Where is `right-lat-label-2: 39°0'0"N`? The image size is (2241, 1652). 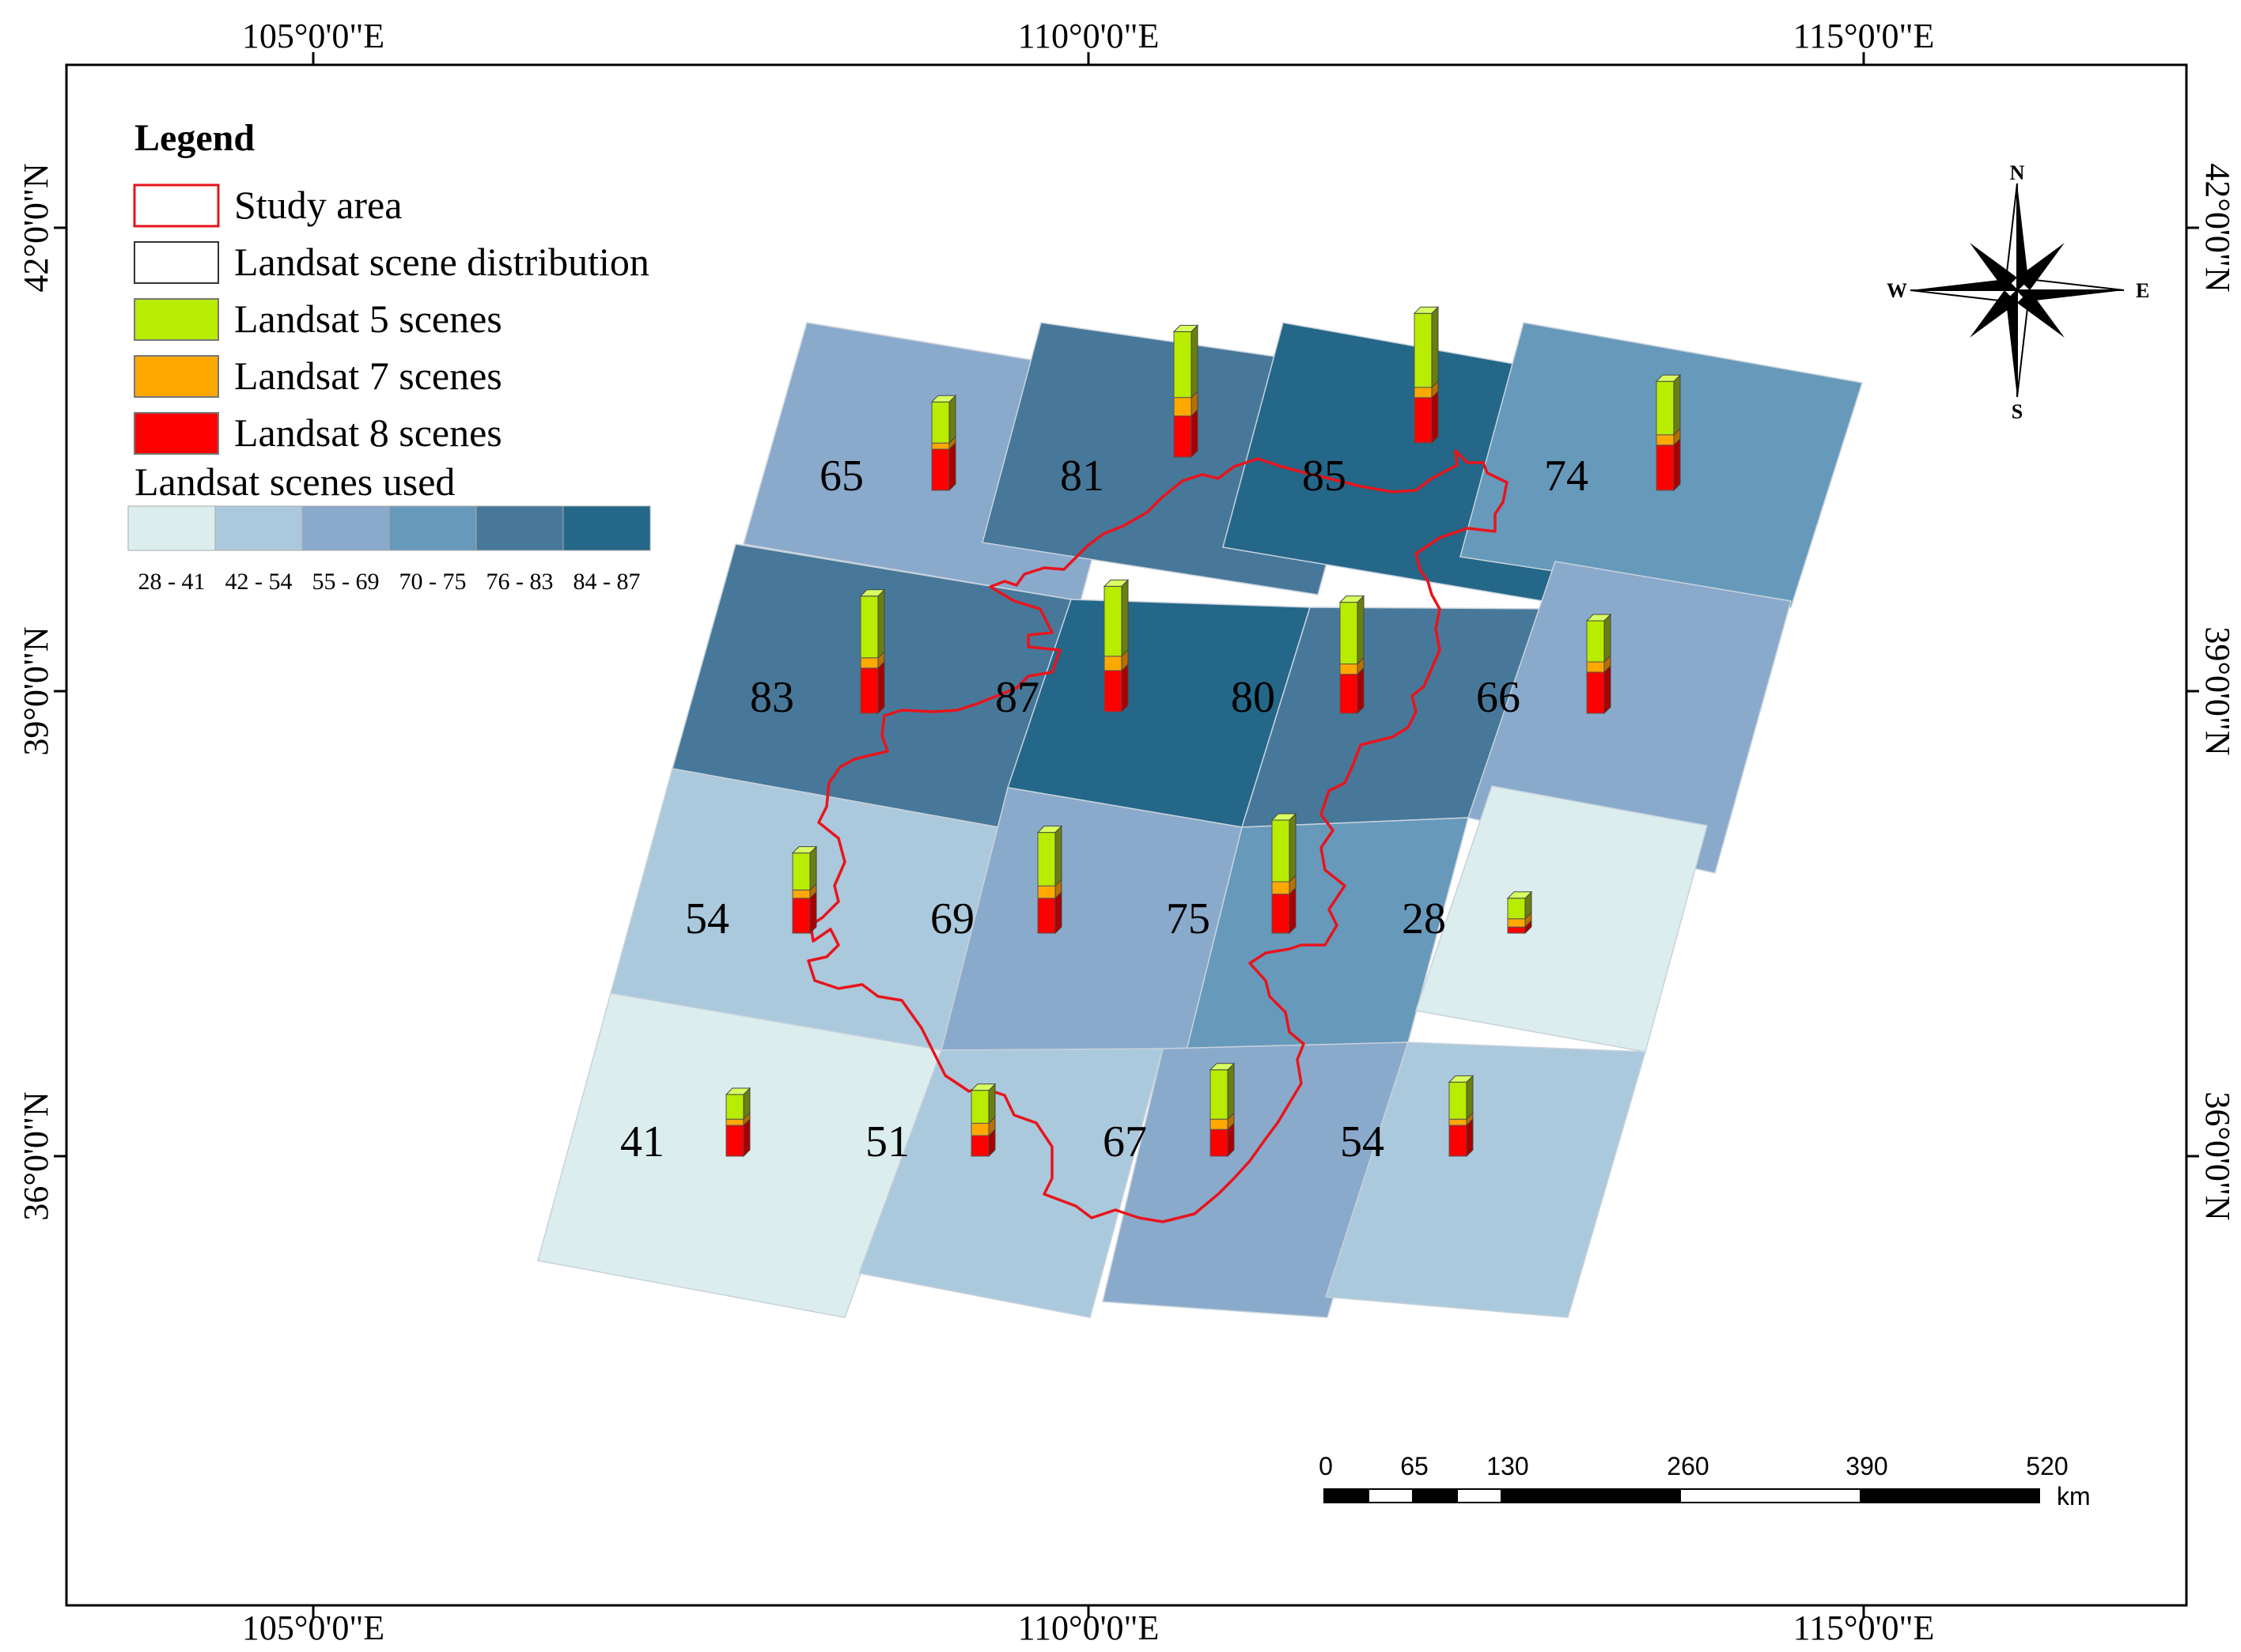 right-lat-label-2: 39°0'0"N is located at coordinates (2218, 690).